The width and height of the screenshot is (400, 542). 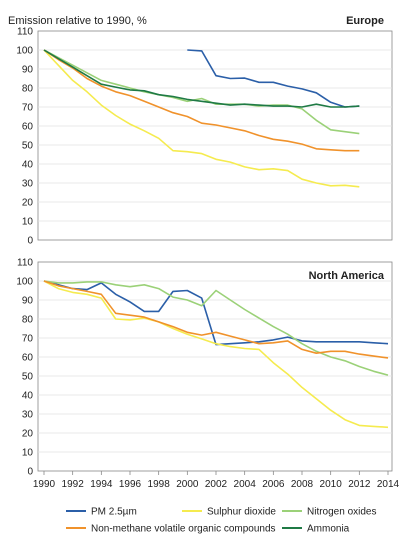 I want to click on north-america-y-ticks: 0 10 20 30 40 50 60 70 80 90 100 110, so click(x=24, y=368).